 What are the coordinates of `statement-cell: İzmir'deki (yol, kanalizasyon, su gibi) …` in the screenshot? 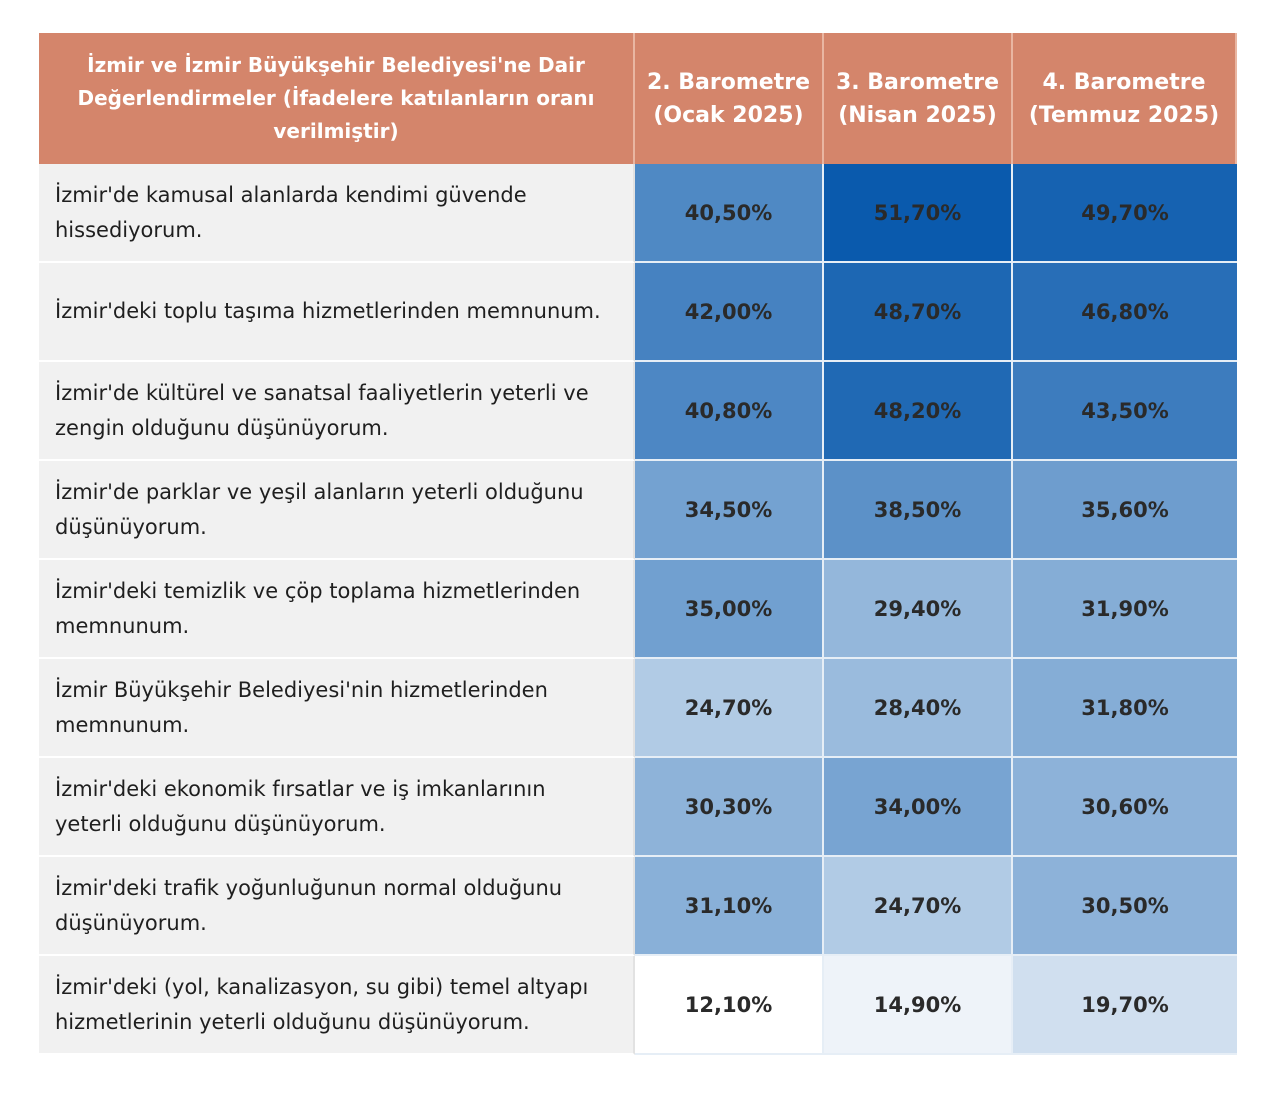 It's located at (337, 1005).